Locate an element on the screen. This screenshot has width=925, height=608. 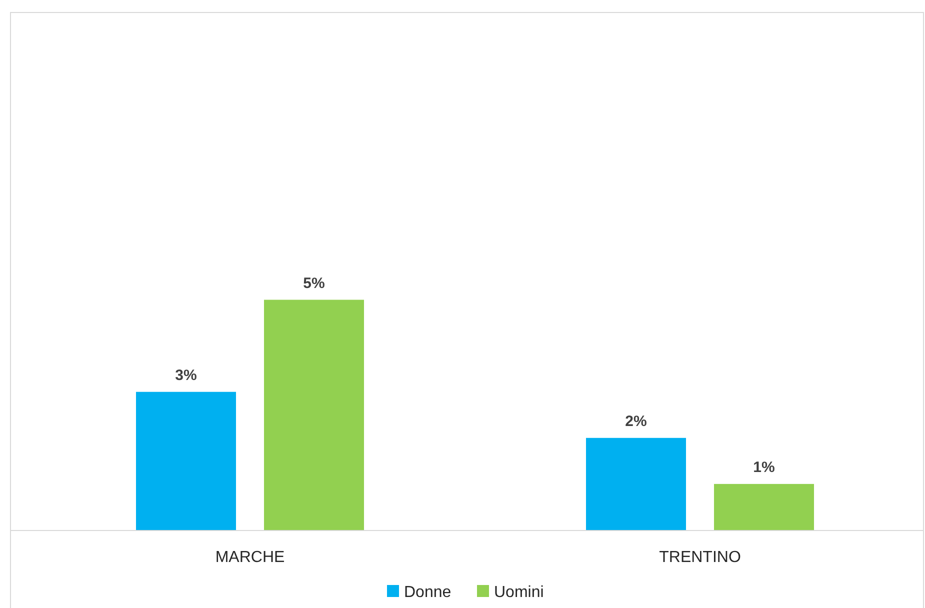
data-label: 3% is located at coordinates (186, 375).